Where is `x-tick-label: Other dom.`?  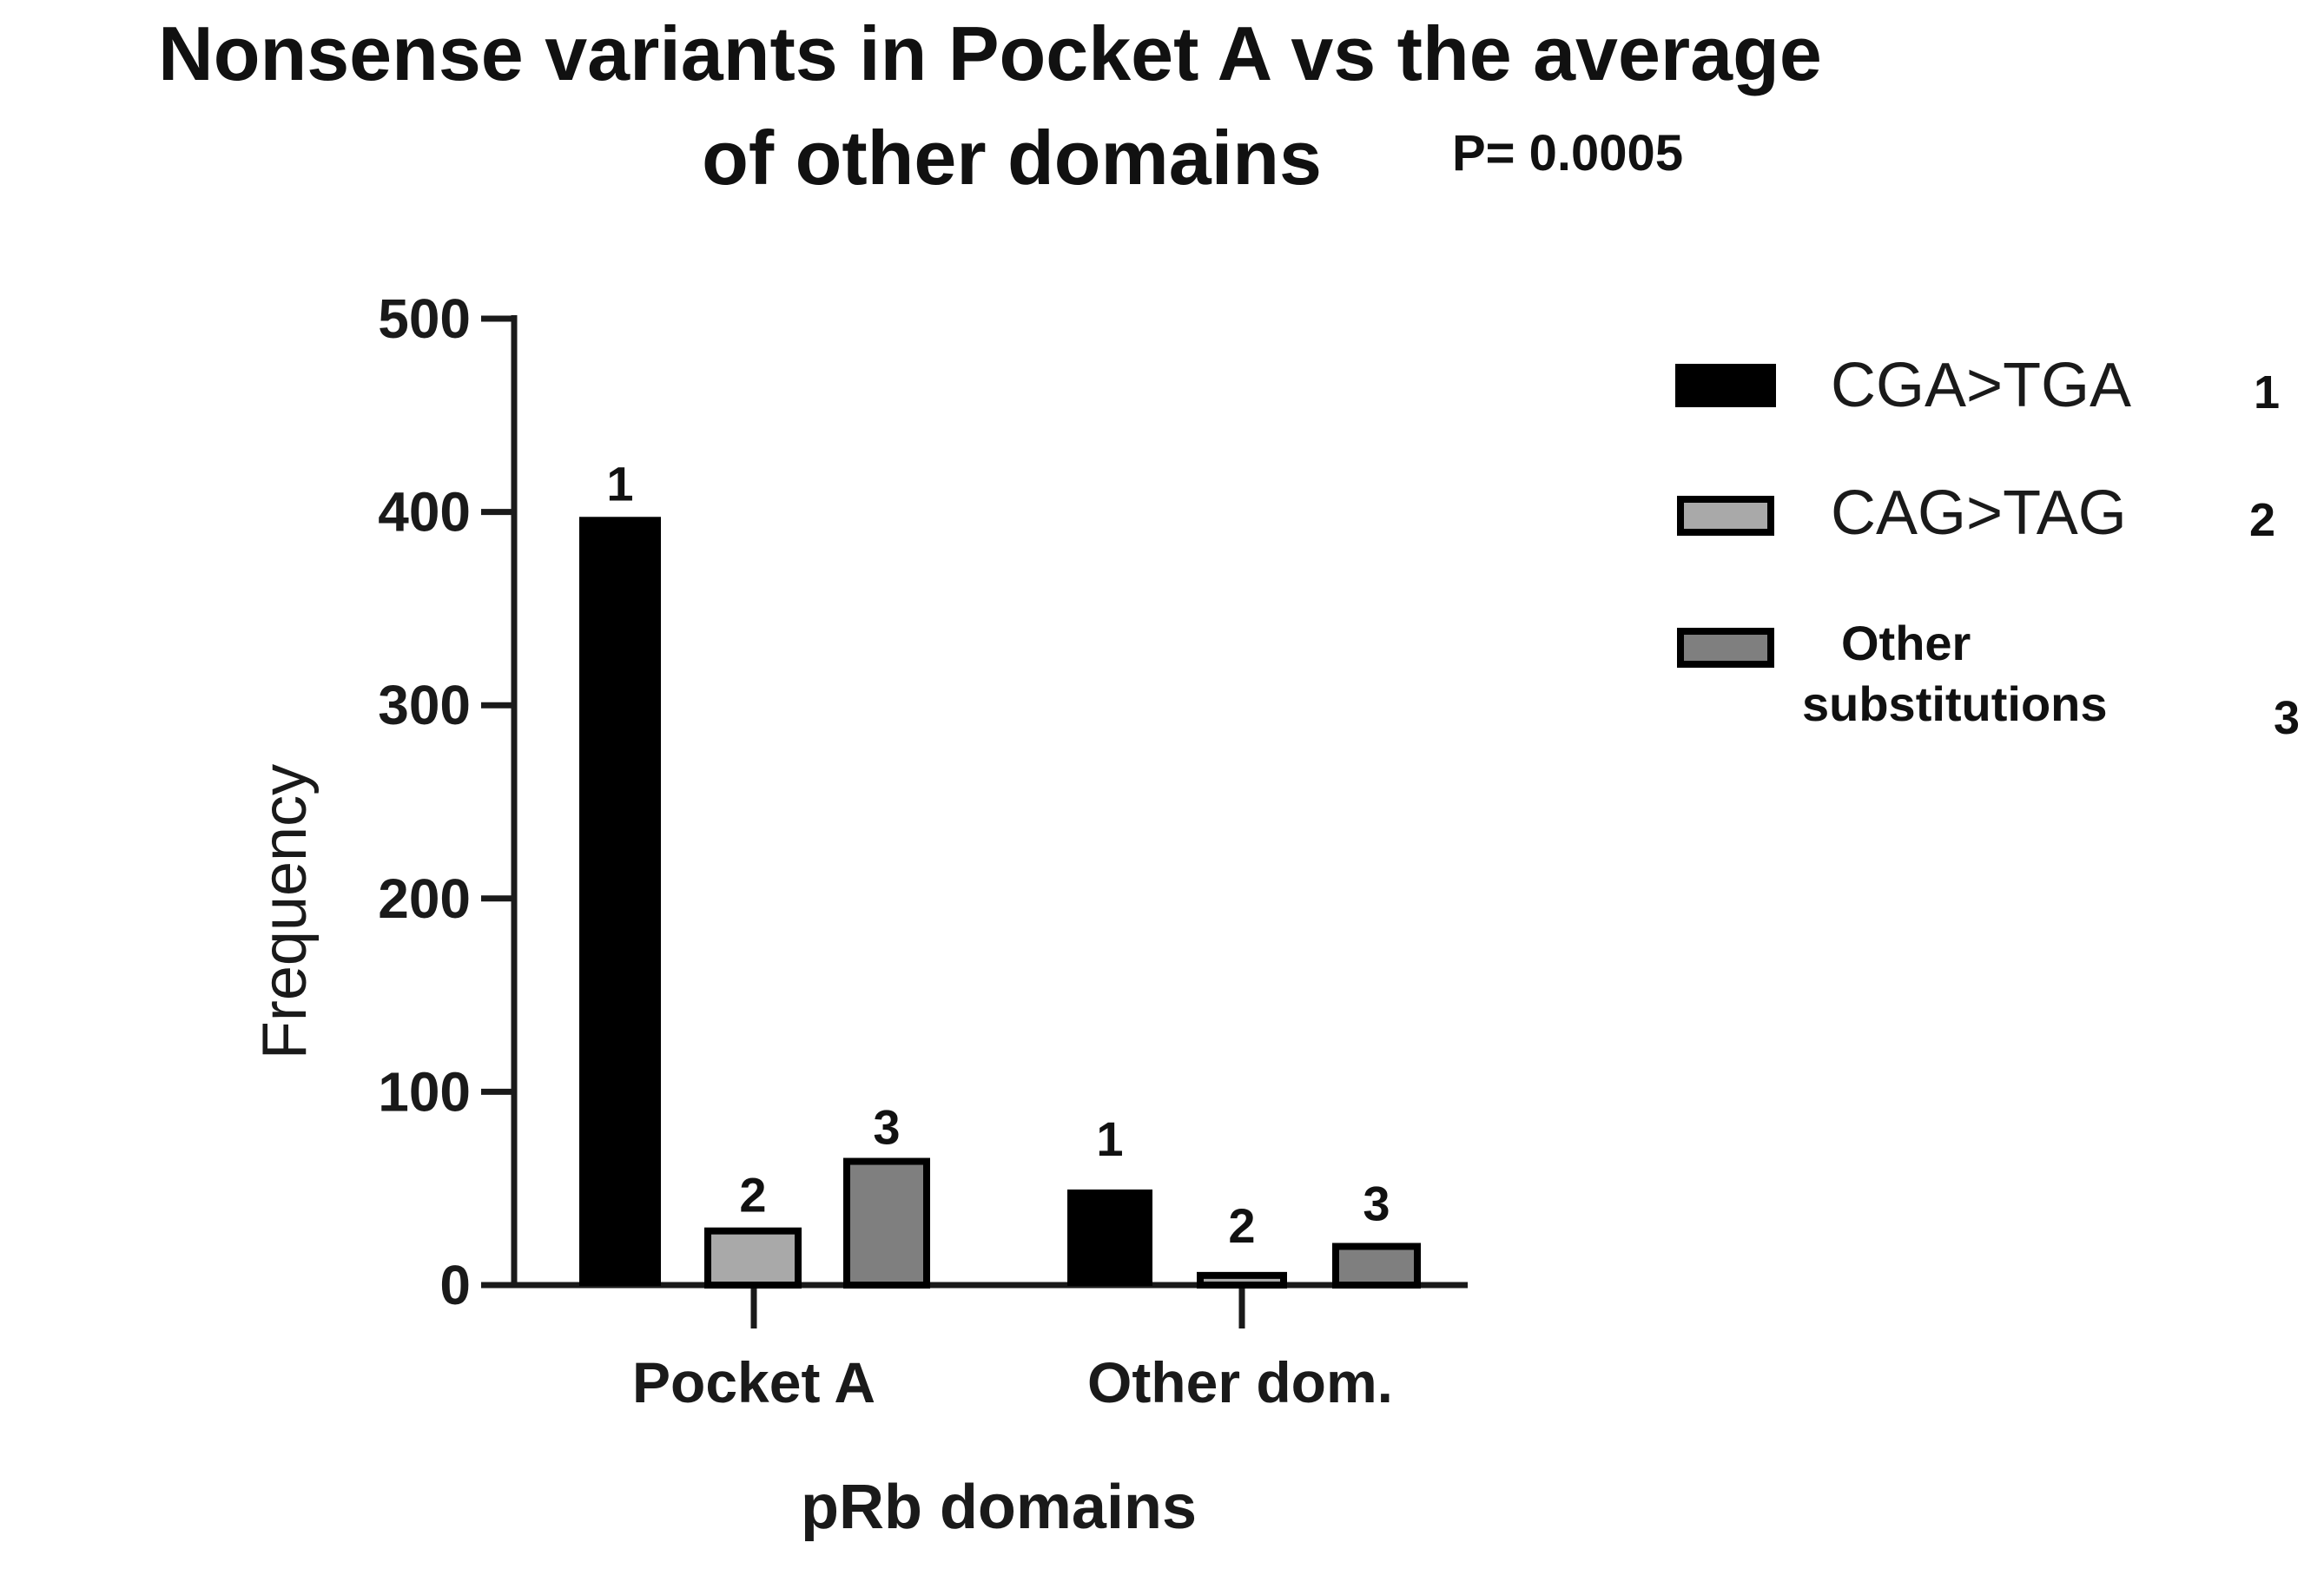
x-tick-label: Other dom. is located at coordinates (1240, 1382).